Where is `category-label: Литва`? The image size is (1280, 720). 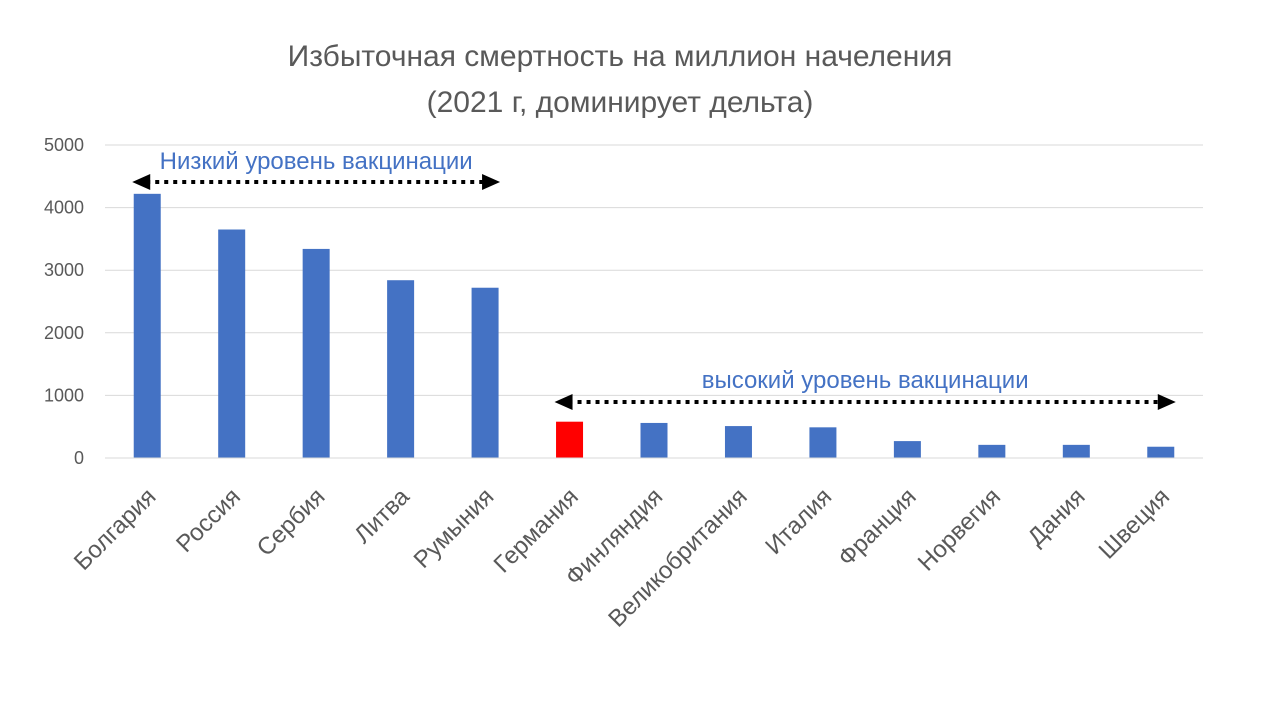
category-label: Литва is located at coordinates (382, 516).